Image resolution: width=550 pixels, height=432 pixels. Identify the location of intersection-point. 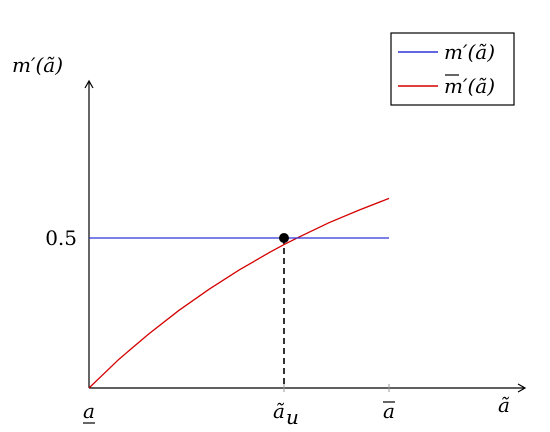
(284, 238).